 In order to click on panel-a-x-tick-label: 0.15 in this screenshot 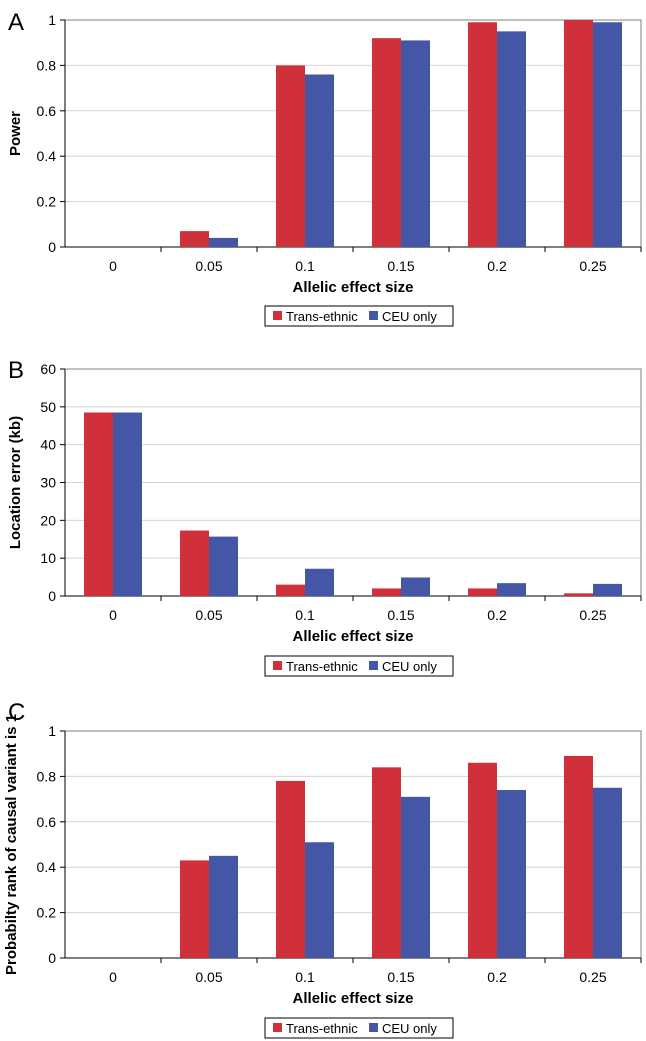, I will do `click(400, 266)`.